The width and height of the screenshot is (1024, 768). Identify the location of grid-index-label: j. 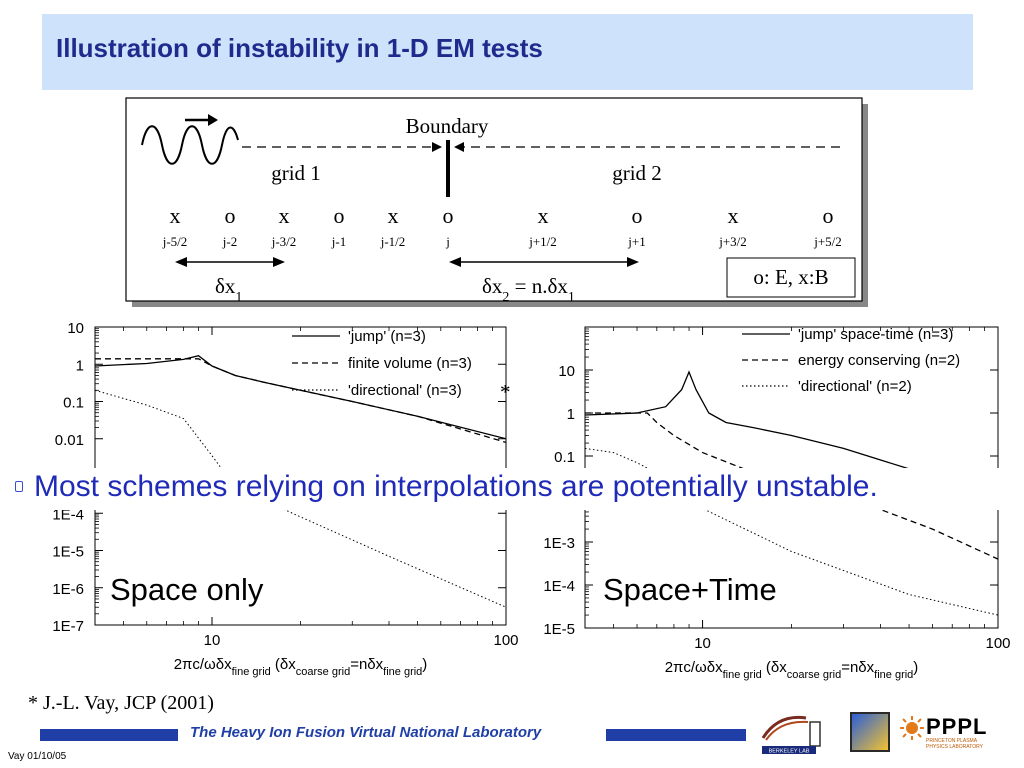
(447, 241).